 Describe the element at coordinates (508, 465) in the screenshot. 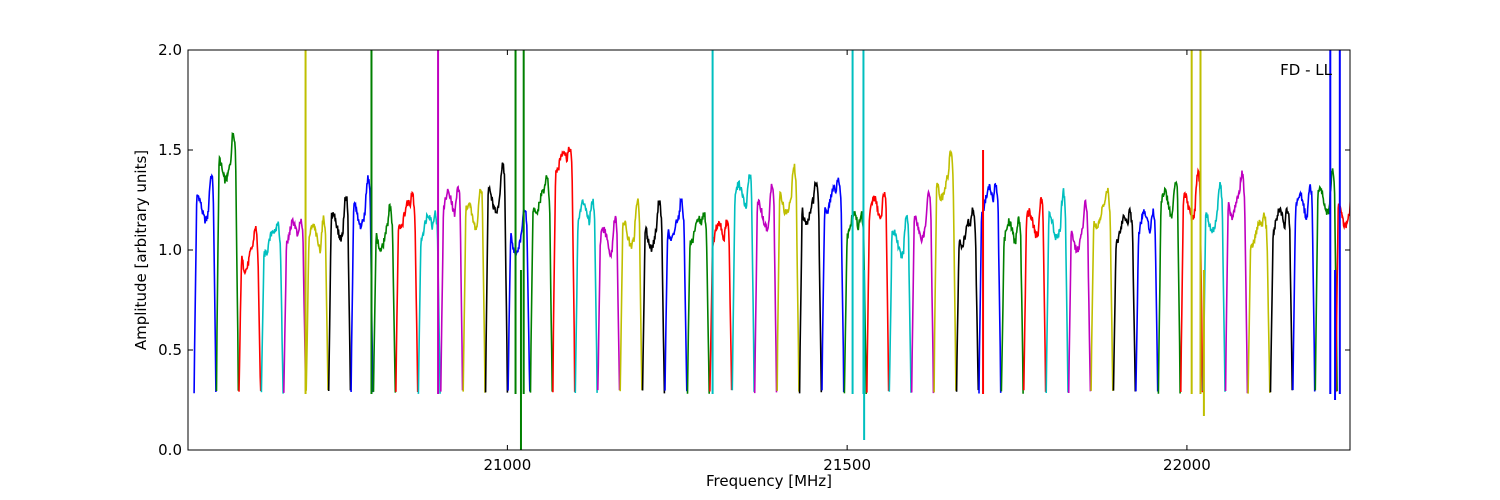

I see `x-tick-label: 21000` at that location.